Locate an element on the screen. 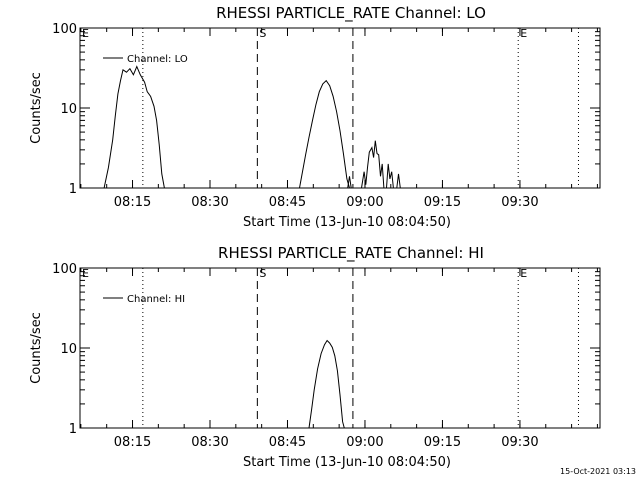 Image resolution: width=640 pixels, height=480 pixels. legend-entry: Channel: HI is located at coordinates (156, 299).